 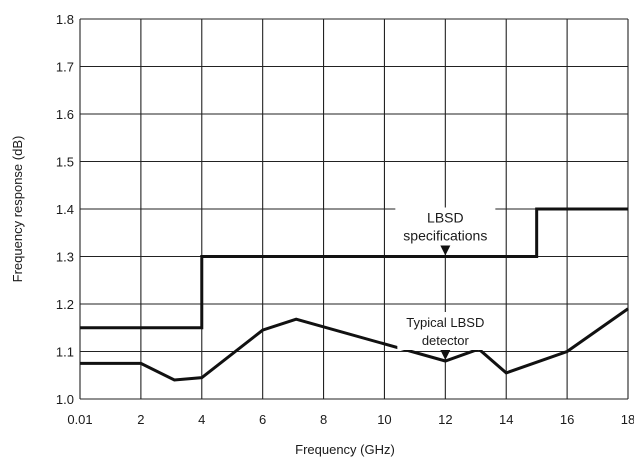 What do you see at coordinates (79, 419) in the screenshot?
I see `x-tick-label: 0.01` at bounding box center [79, 419].